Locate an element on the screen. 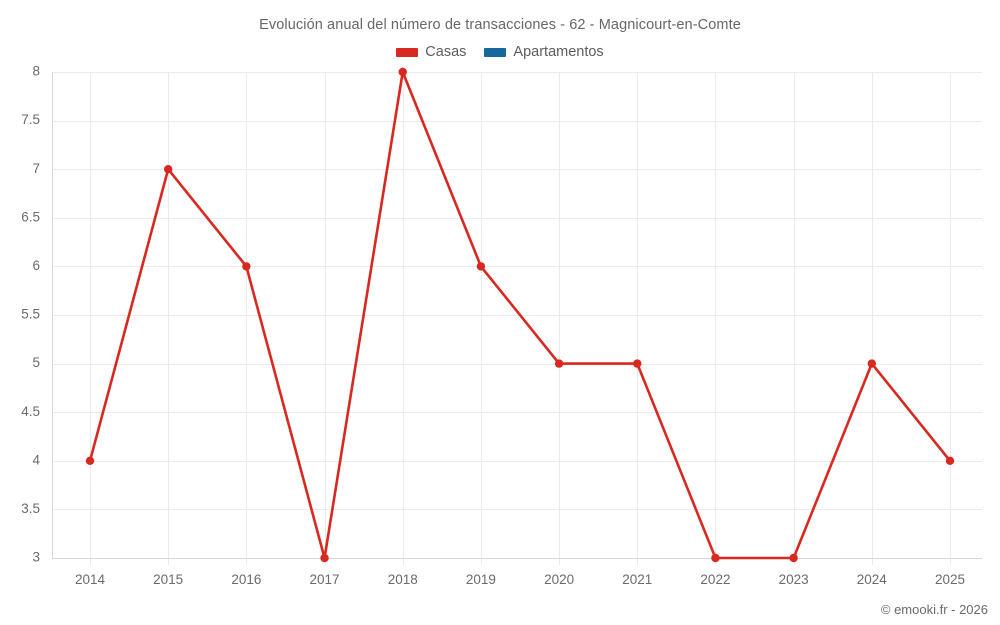  y-axis-tick-labels: 8 7.5 7 6.5 6 5.5 5 4.5 4 3.5 3 is located at coordinates (30, 314).